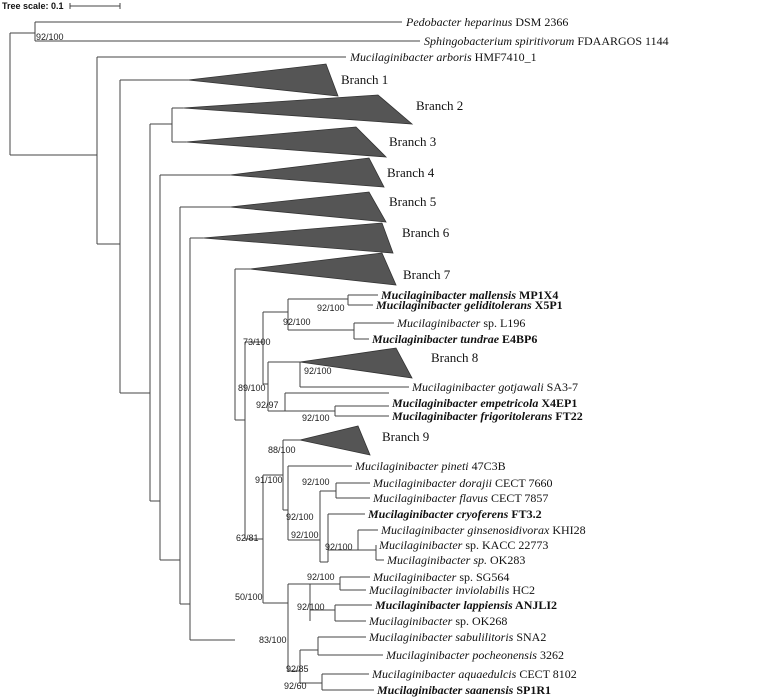 This screenshot has height=697, width=780. What do you see at coordinates (465, 605) in the screenshot?
I see `taxon-mucilaginibacter-lappiensis: Mucilaginibacter lappiensis ANJLI2` at bounding box center [465, 605].